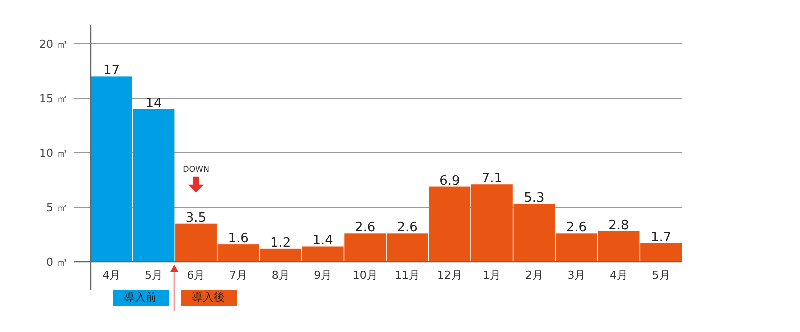 This screenshot has width=800, height=332. Describe the element at coordinates (57, 208) in the screenshot. I see `y-tick-label: 5 ㎥` at that location.